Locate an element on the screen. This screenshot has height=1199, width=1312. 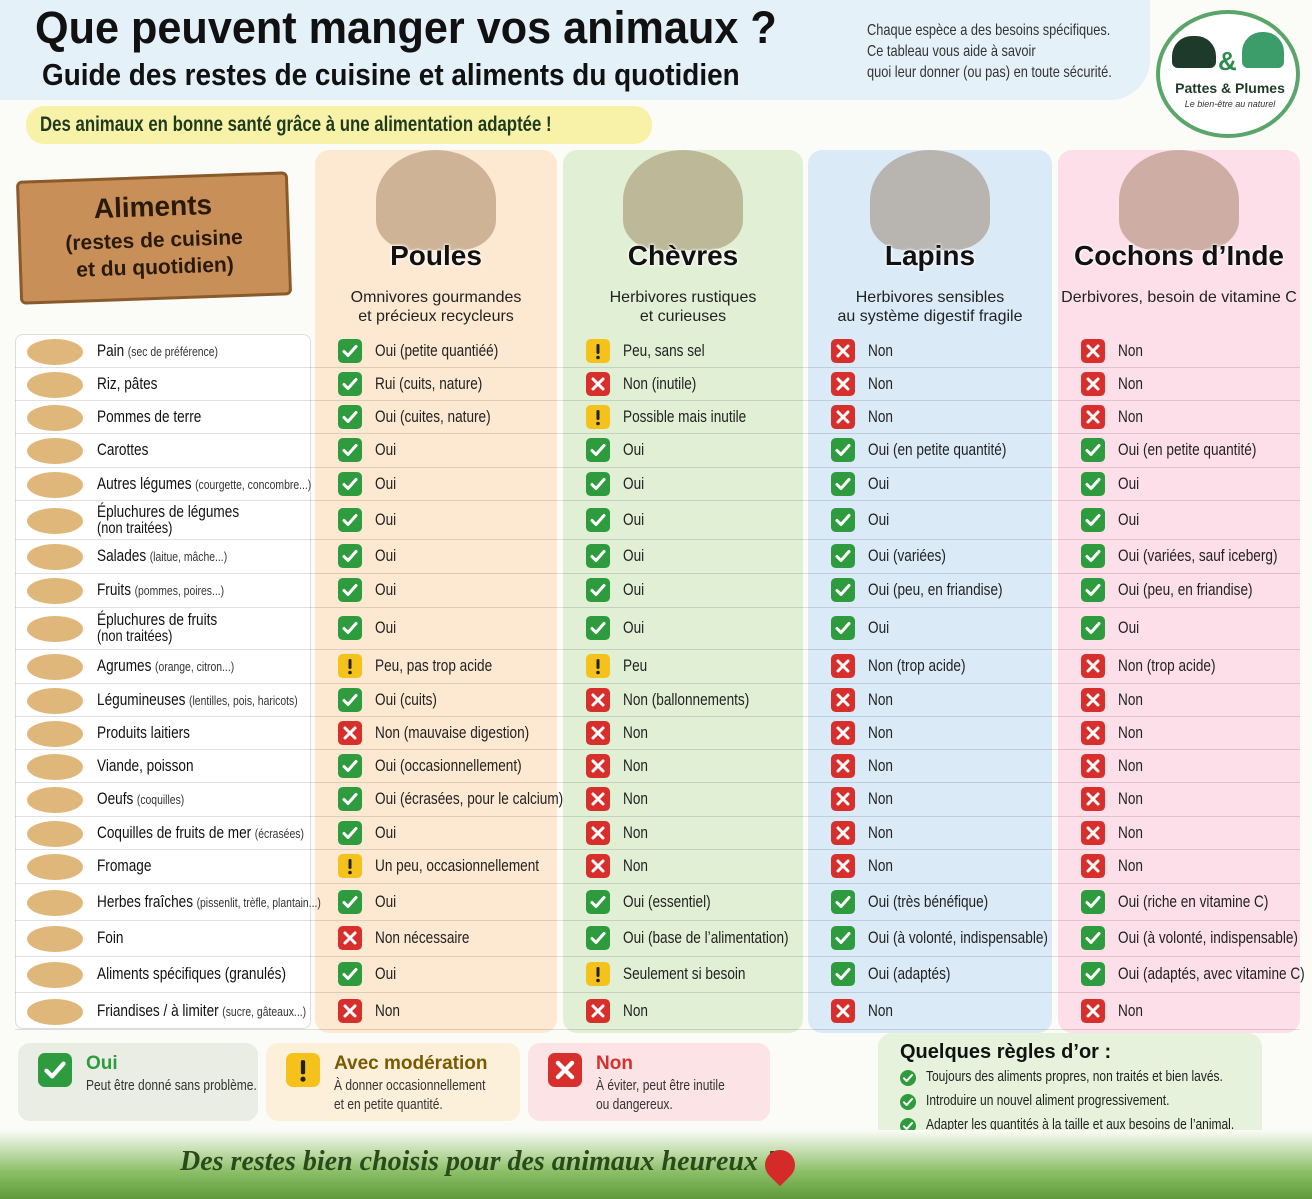
food-note: (coquilles) is located at coordinates (160, 799).